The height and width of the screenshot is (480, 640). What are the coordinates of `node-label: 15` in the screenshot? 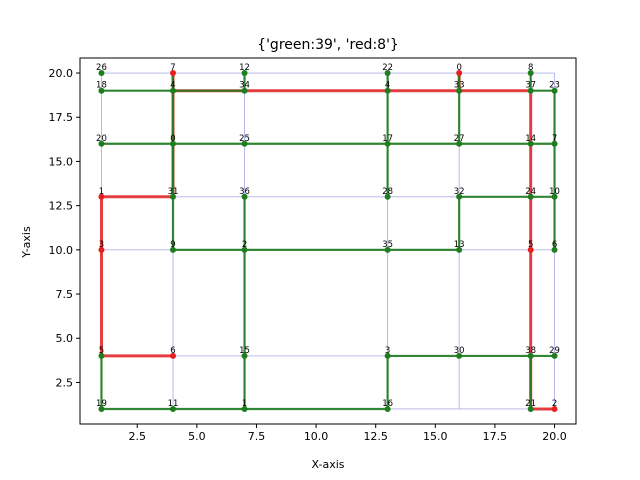 It's located at (244, 351).